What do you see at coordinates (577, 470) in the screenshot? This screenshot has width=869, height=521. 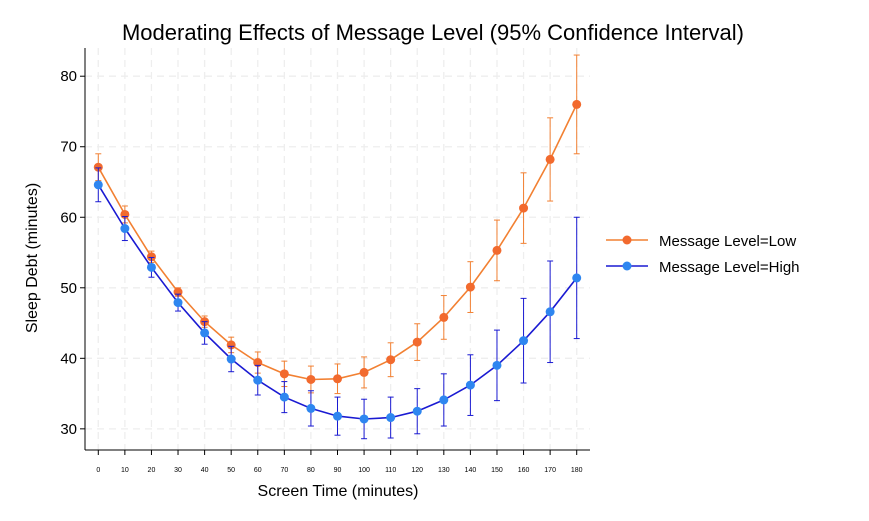 I see `x-tick-label: 180` at bounding box center [577, 470].